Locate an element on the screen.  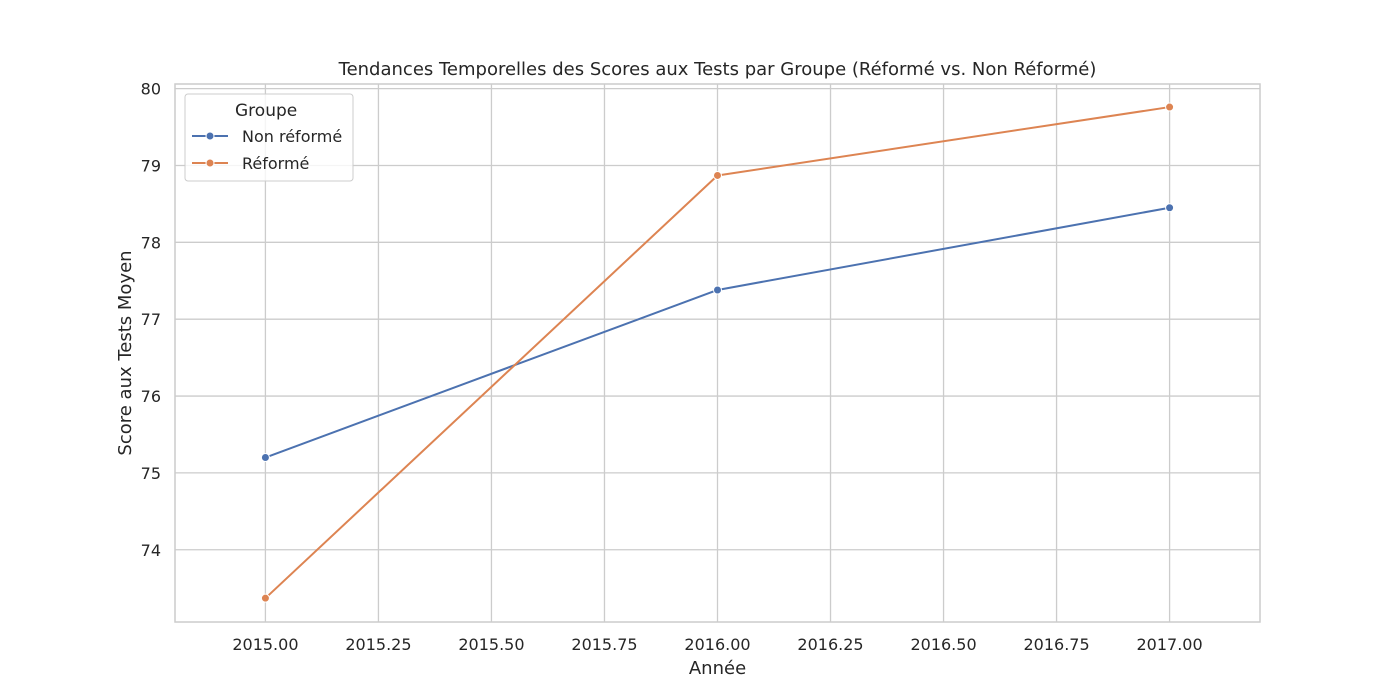
y-axis-label: Score aux Tests Moyen is located at coordinates (125, 352).